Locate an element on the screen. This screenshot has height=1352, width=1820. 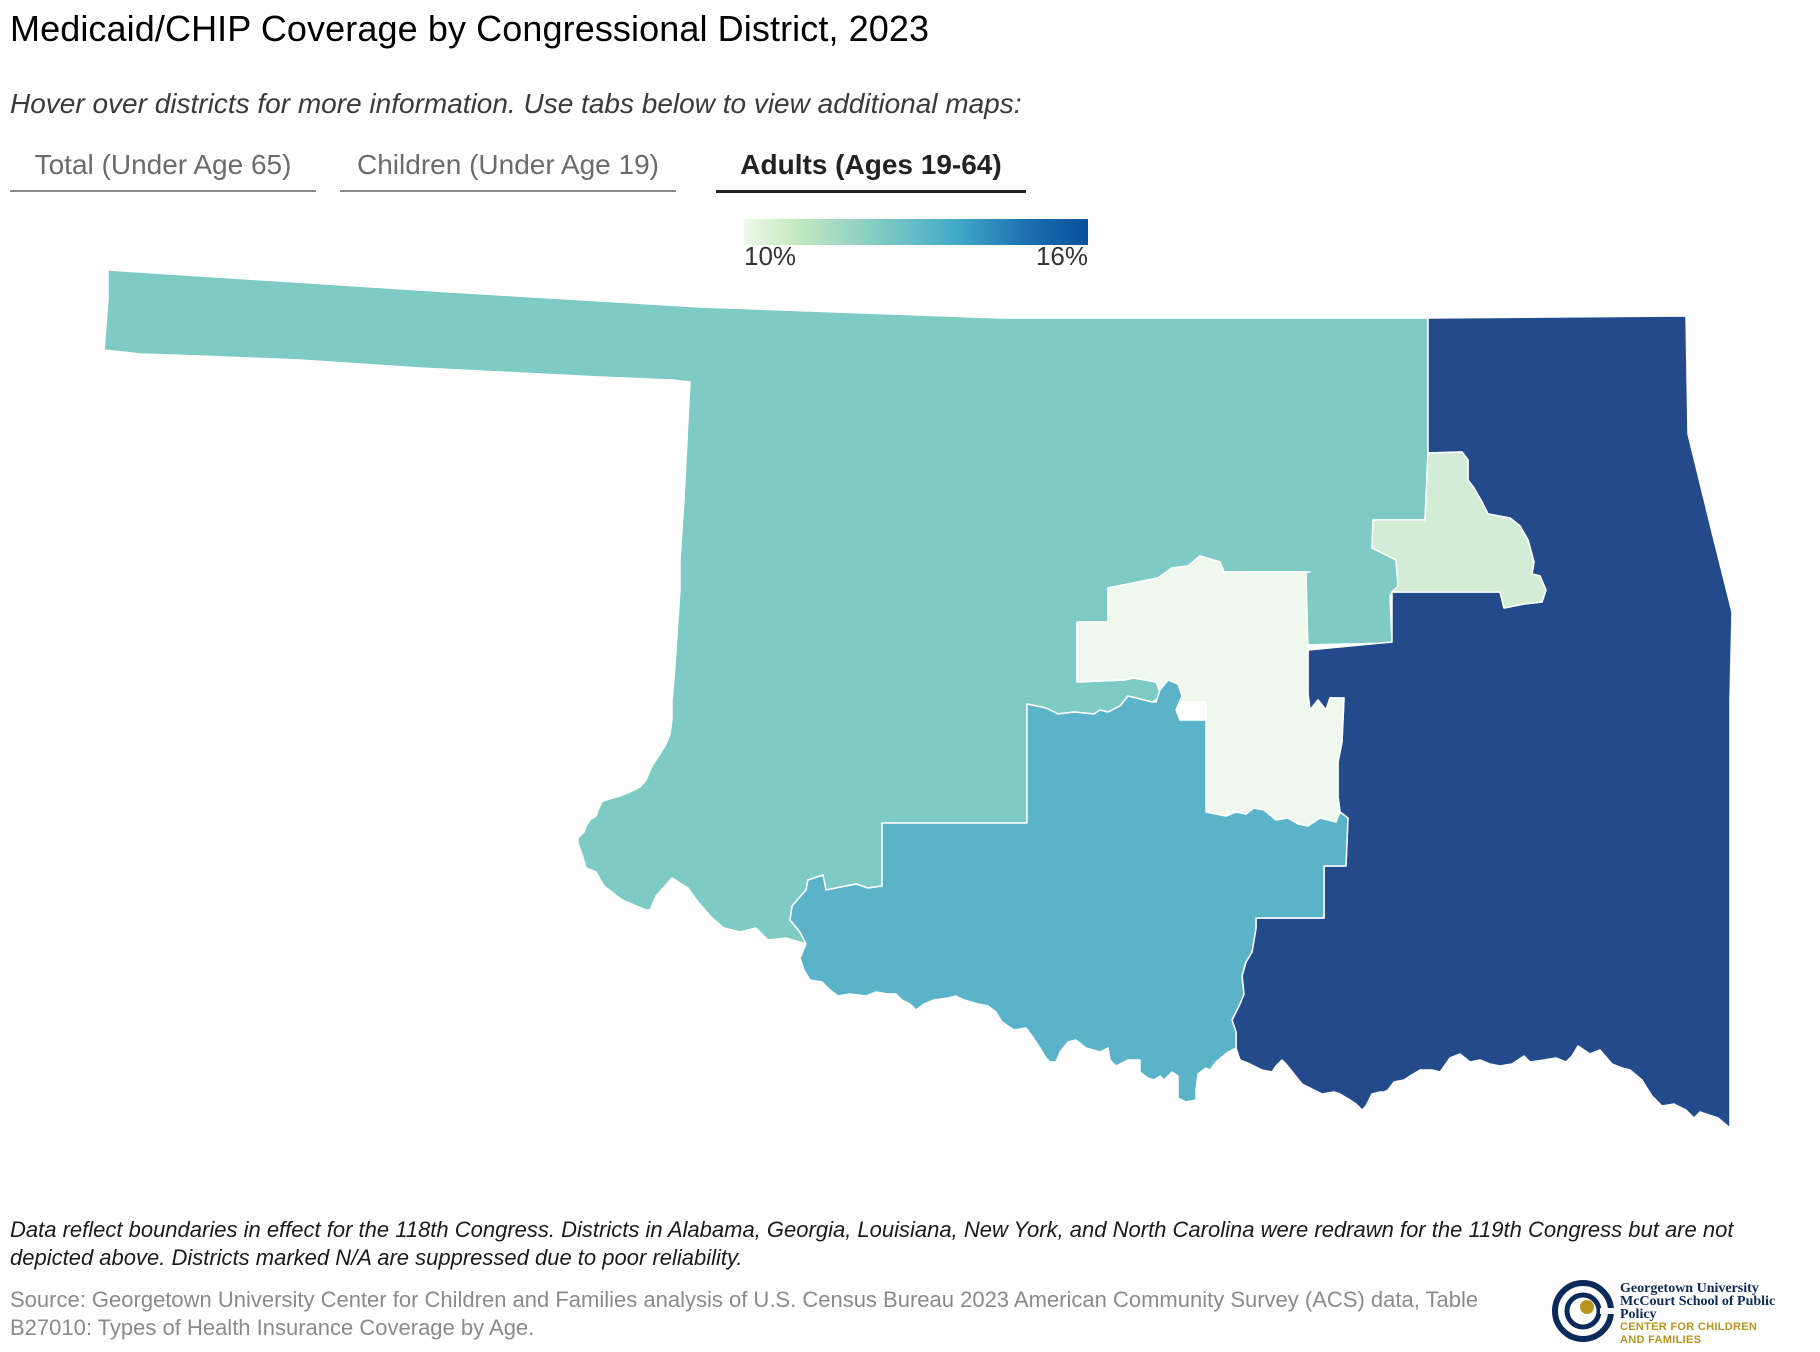
legend-min-label: 10% is located at coordinates (770, 256).